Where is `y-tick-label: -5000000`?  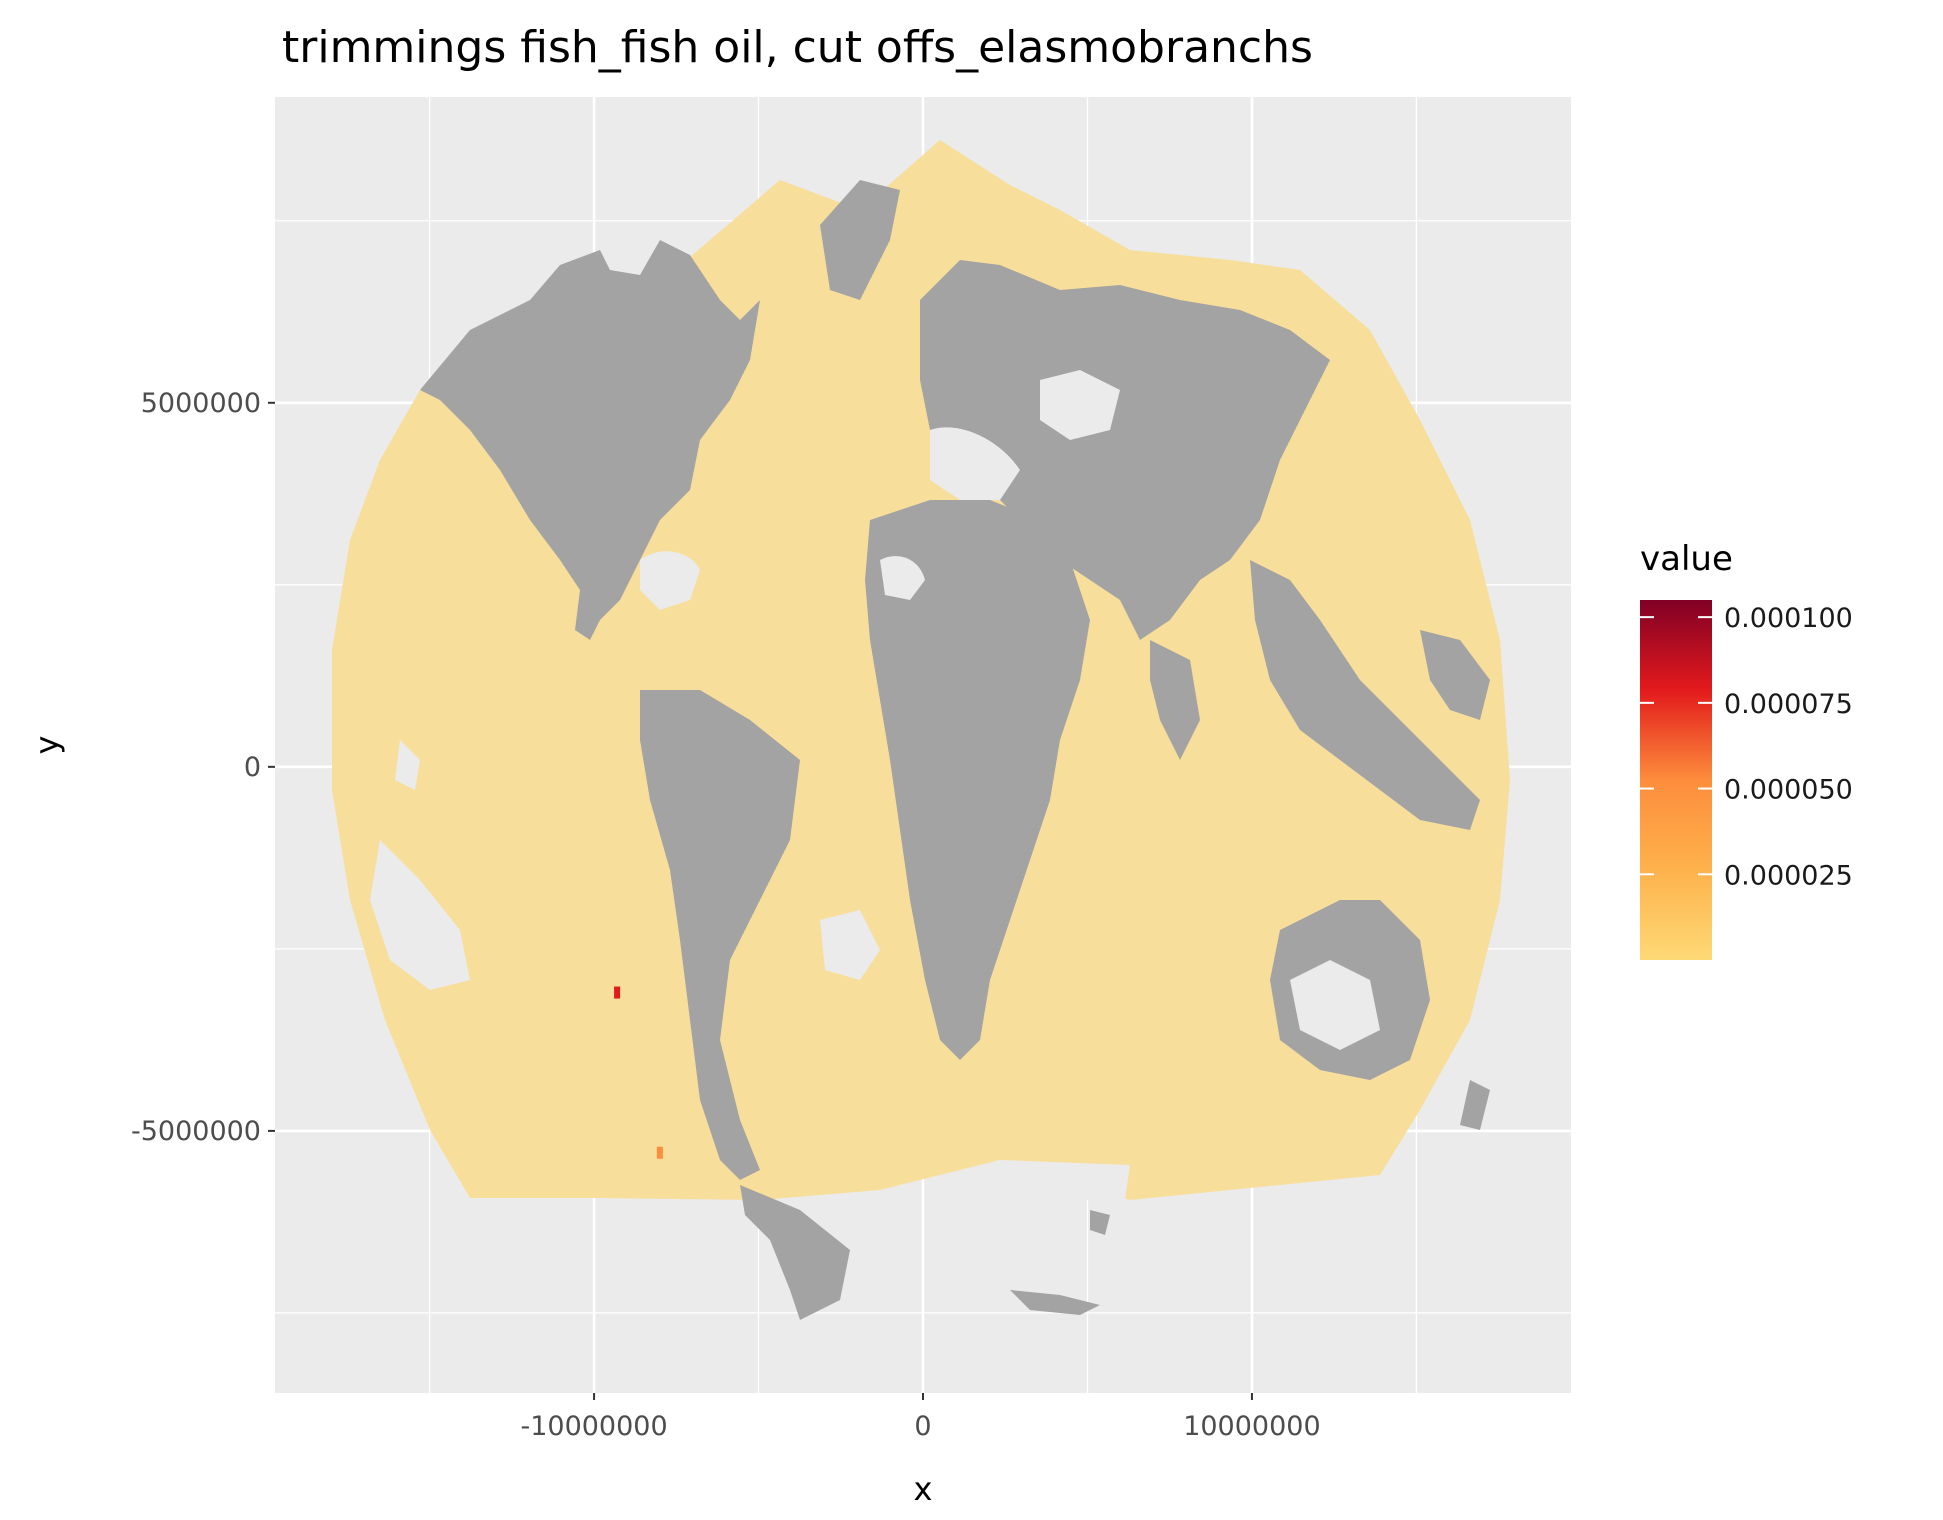 y-tick-label: -5000000 is located at coordinates (196, 1131).